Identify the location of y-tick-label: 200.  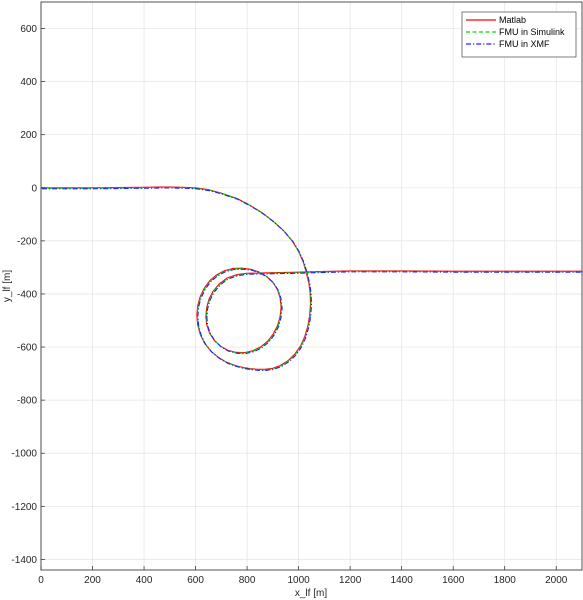
(28, 135).